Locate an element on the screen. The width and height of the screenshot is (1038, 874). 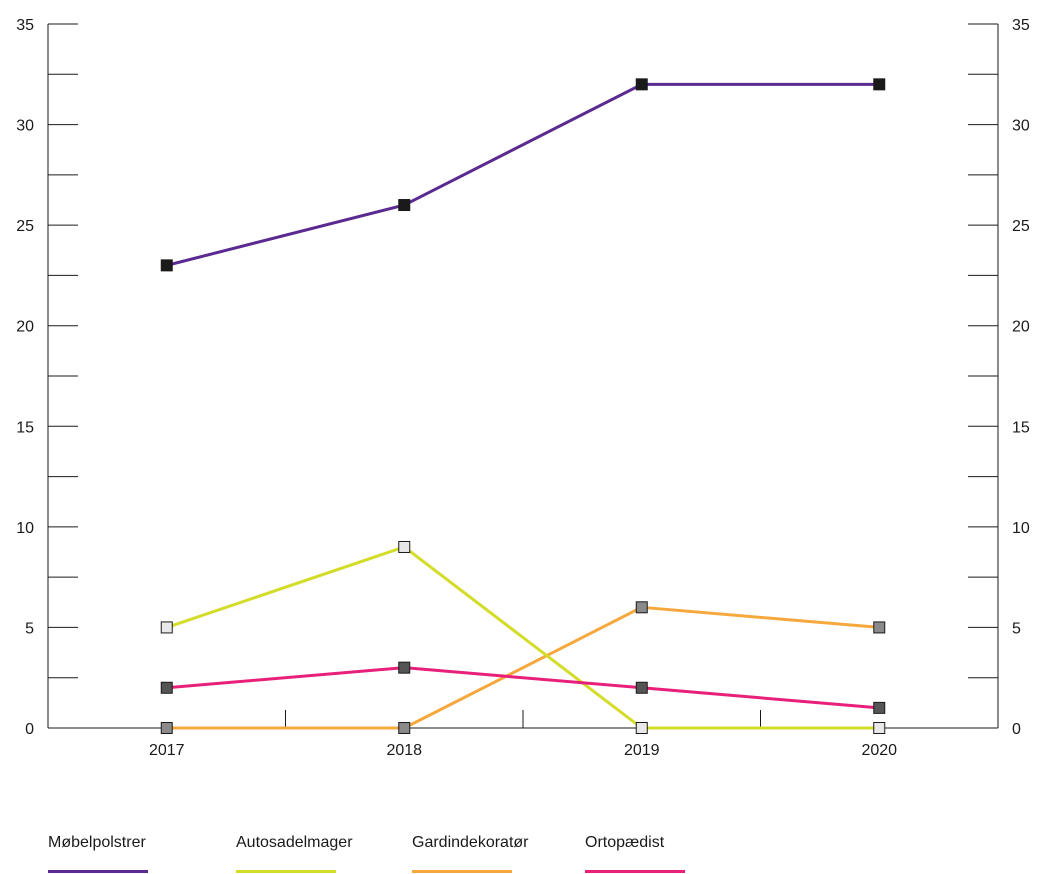
x-tick-label: 2018 is located at coordinates (404, 750).